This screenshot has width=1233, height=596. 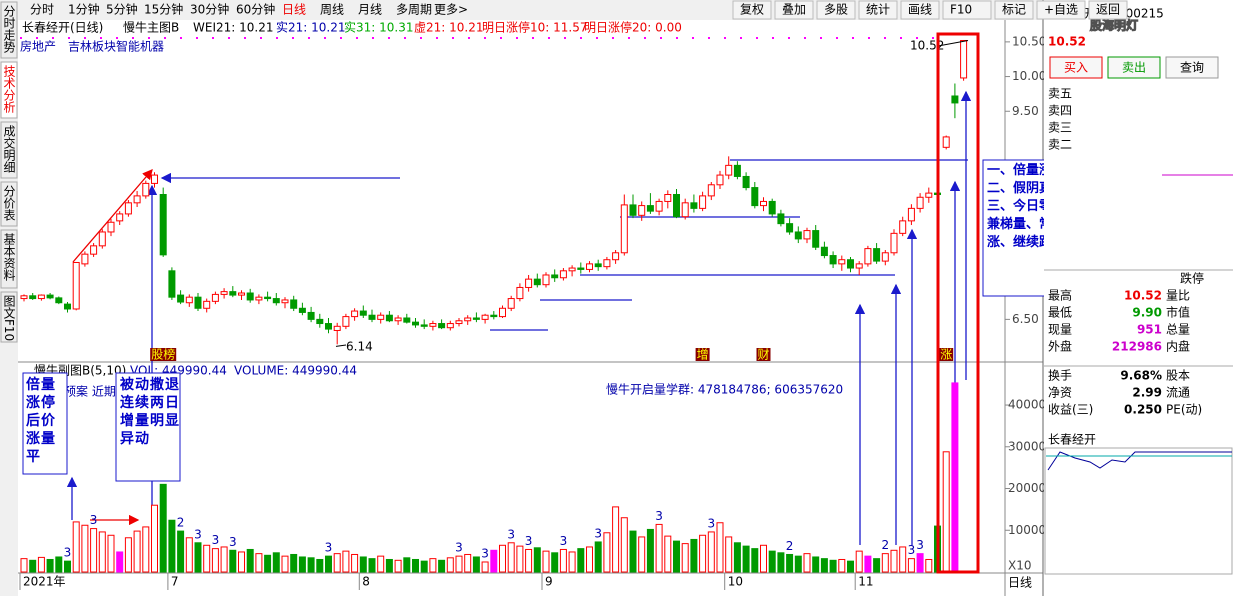 I want to click on side-tab-label: 分时走势, so click(x=9, y=29).